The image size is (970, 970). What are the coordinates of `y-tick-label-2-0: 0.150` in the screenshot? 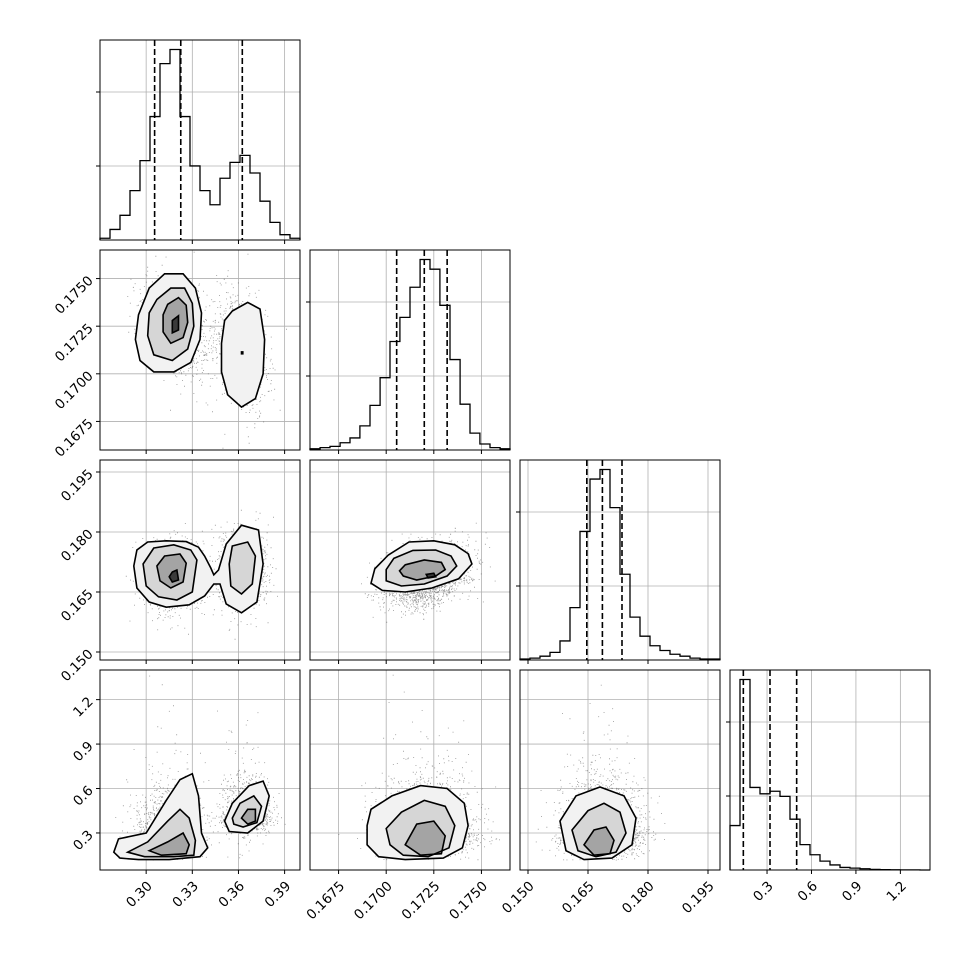 It's located at (77, 665).